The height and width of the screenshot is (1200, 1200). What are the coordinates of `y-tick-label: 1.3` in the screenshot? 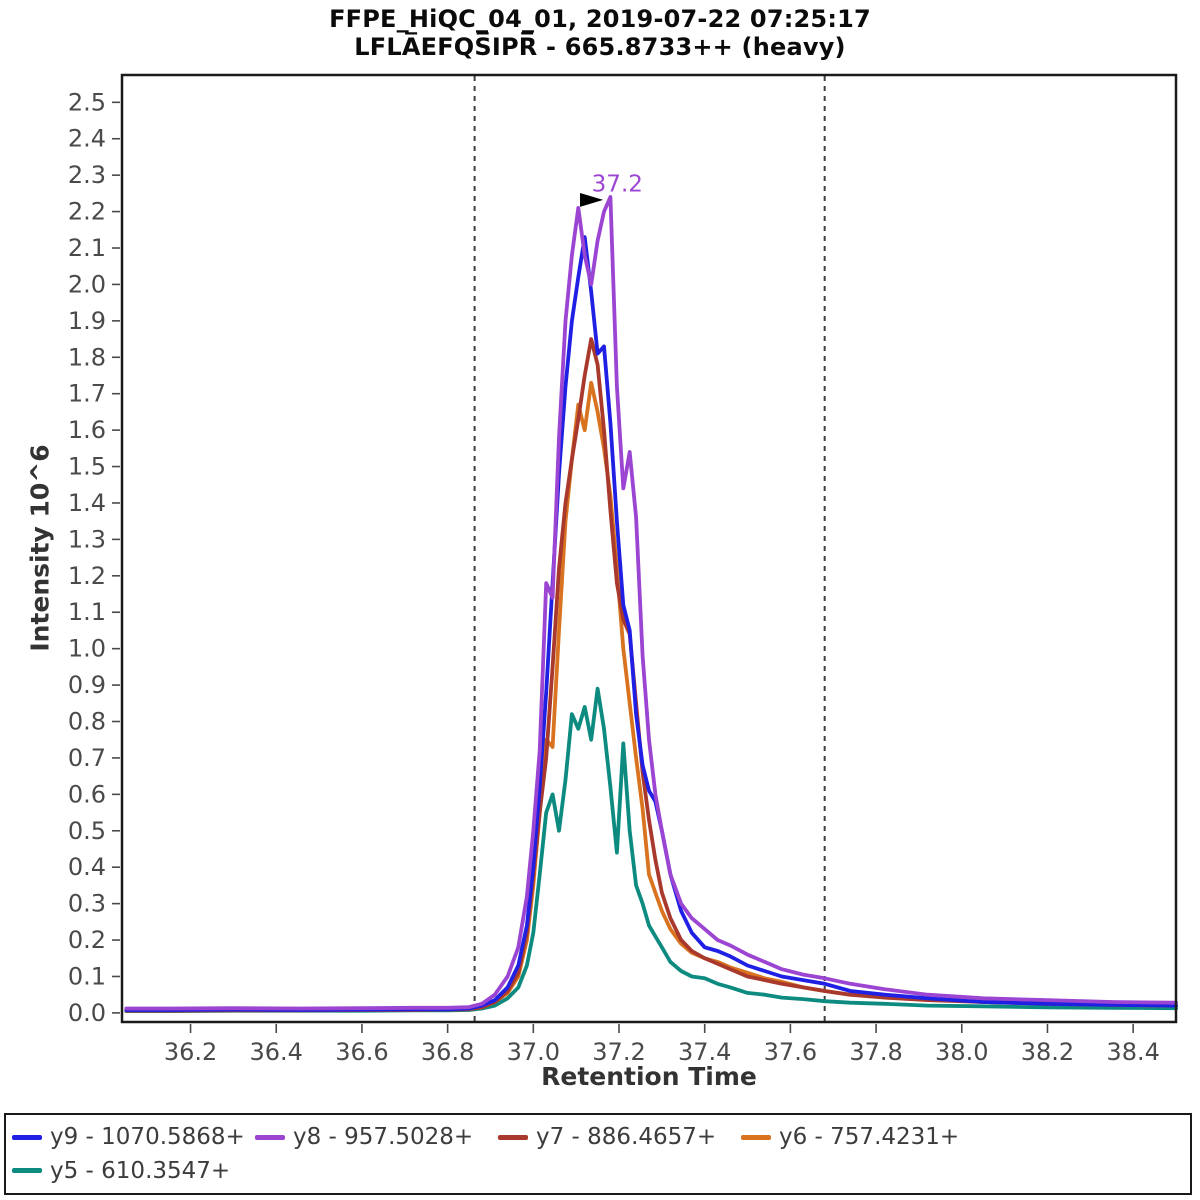 It's located at (87, 539).